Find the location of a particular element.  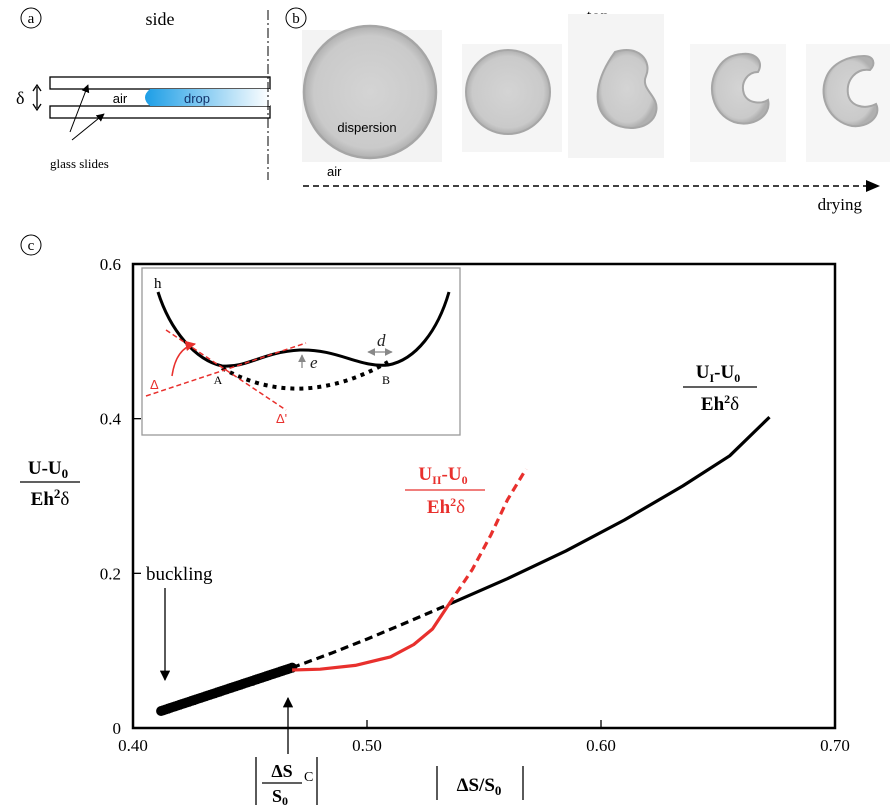

inset-buckled-profile is located at coordinates (303, 329).